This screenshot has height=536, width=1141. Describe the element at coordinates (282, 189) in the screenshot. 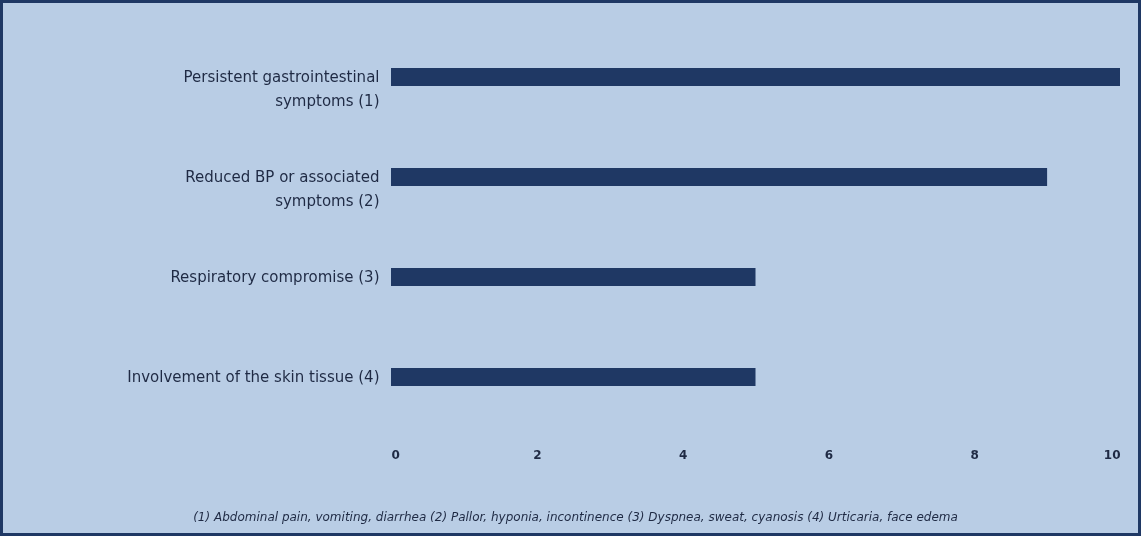

I see `y-tick-label: Reduced BP or associated symptoms (2)` at that location.